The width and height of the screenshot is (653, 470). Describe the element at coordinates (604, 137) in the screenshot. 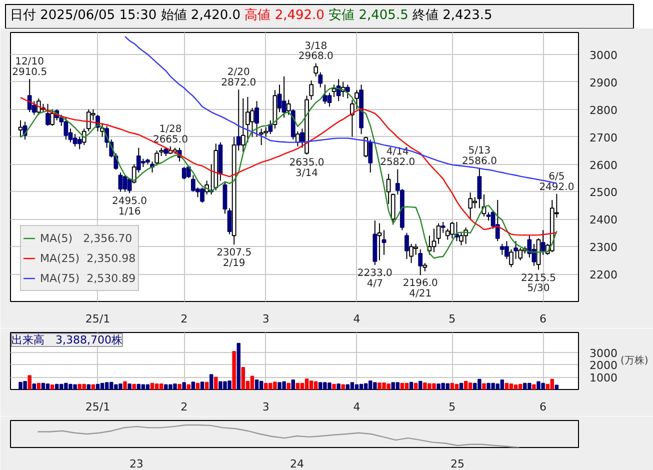

I see `y-tick-label: 2700` at that location.